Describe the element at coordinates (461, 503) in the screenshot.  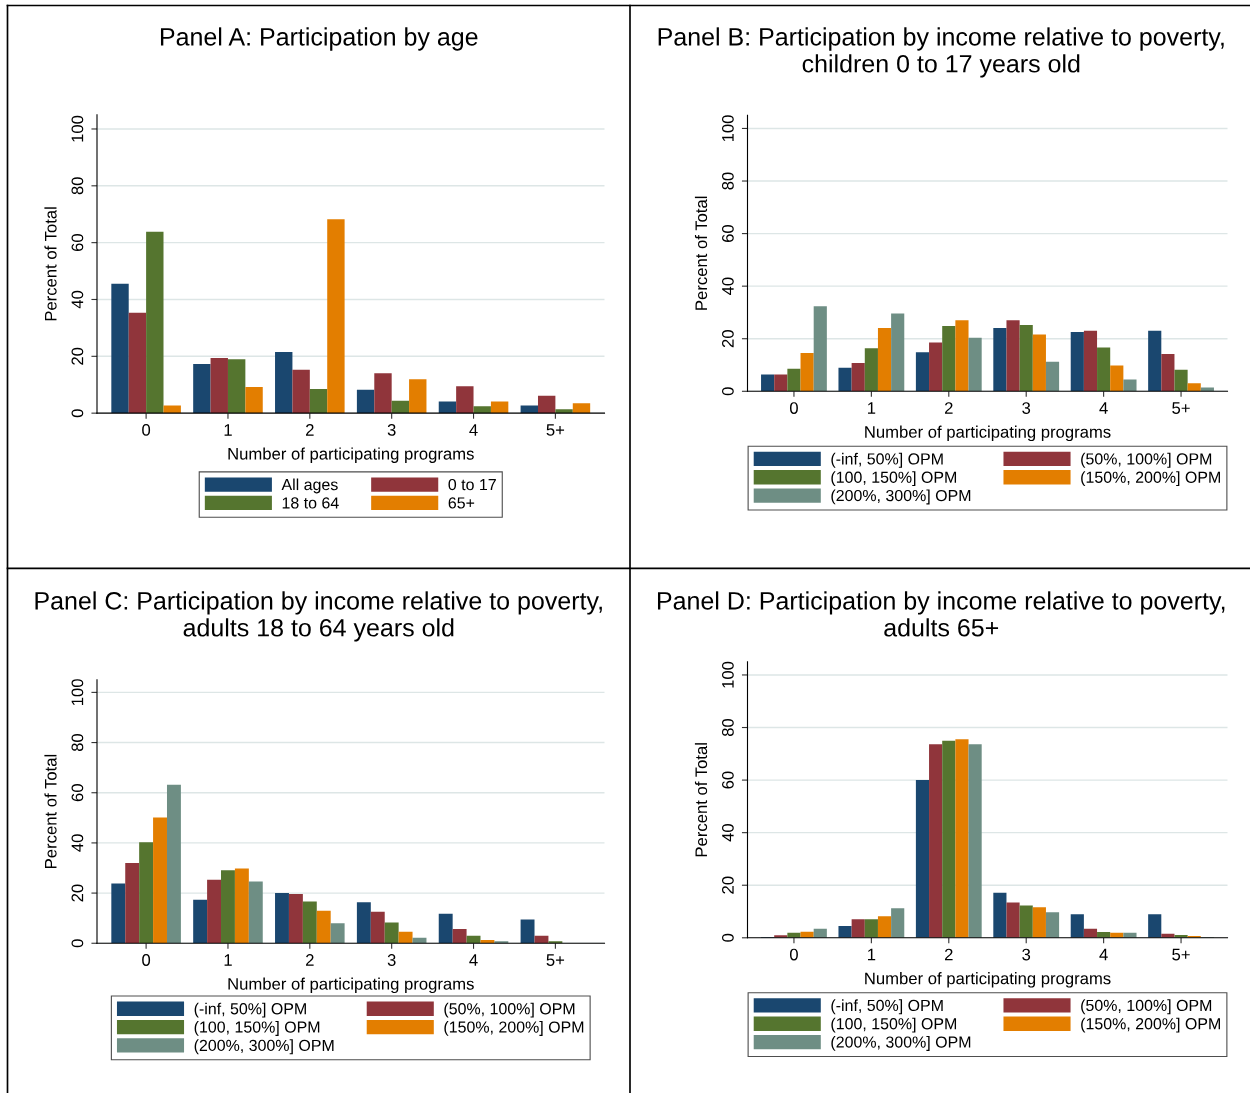
I see `legend-label: 65+` at that location.